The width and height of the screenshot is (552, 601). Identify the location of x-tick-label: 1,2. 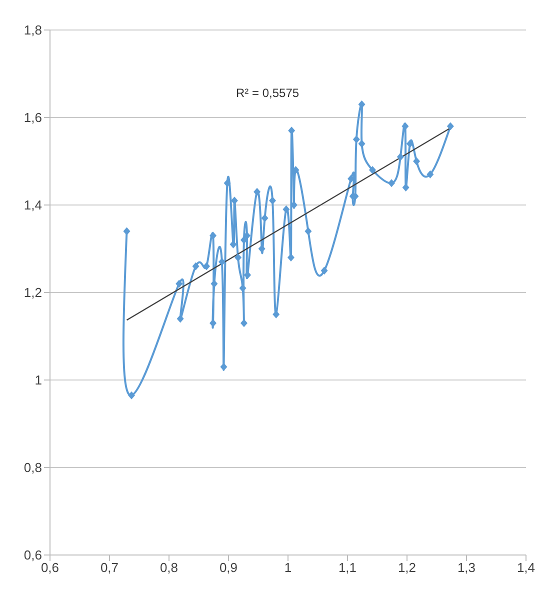
(407, 568).